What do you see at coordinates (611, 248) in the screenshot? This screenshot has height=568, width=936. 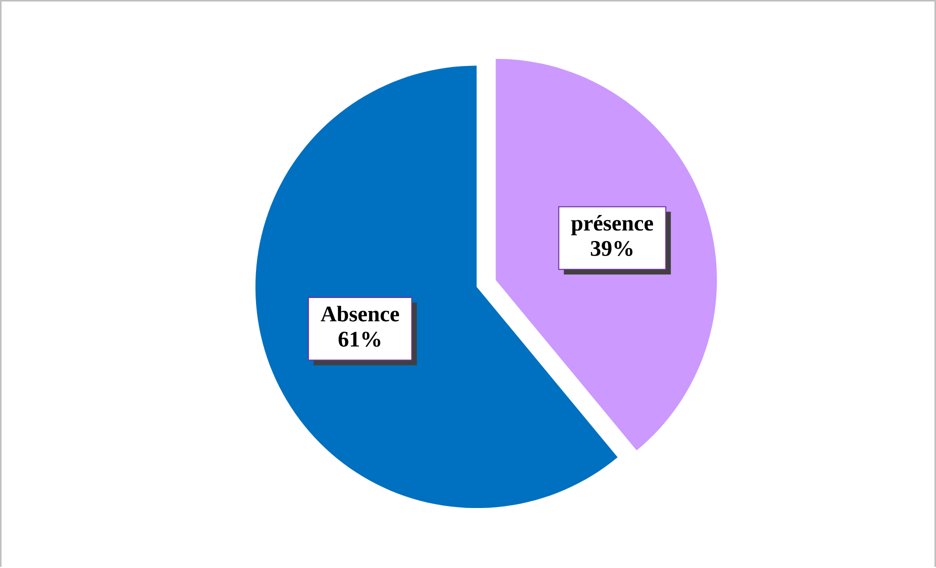 I see `data-label: 39%` at bounding box center [611, 248].